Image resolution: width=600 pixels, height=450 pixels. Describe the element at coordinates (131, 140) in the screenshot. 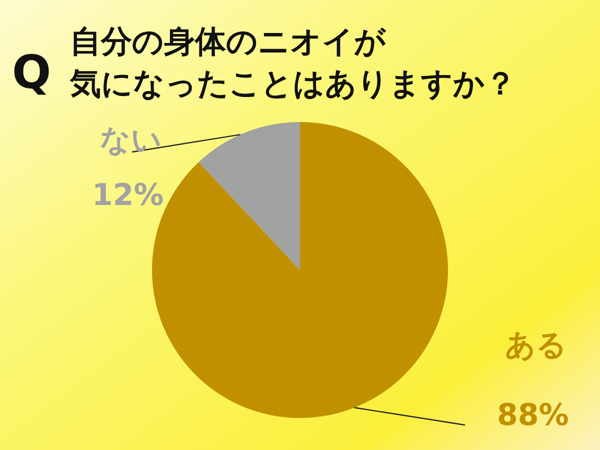

I see `slice-label: ない` at that location.